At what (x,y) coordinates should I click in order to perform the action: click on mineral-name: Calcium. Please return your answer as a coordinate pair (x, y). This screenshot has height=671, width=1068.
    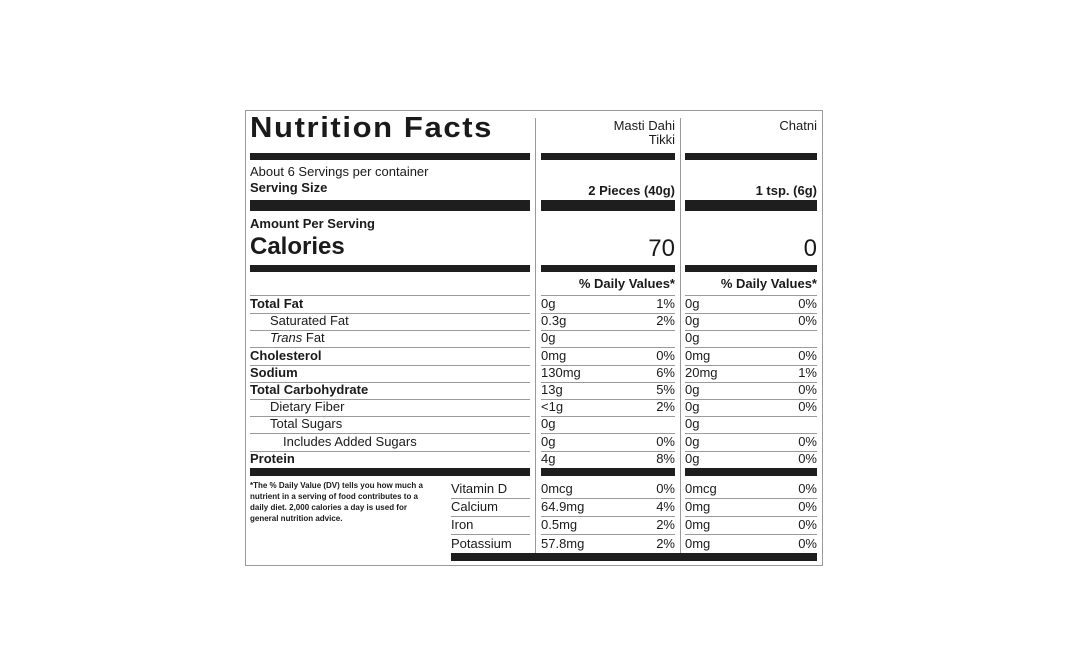
    Looking at the image, I should click on (474, 506).